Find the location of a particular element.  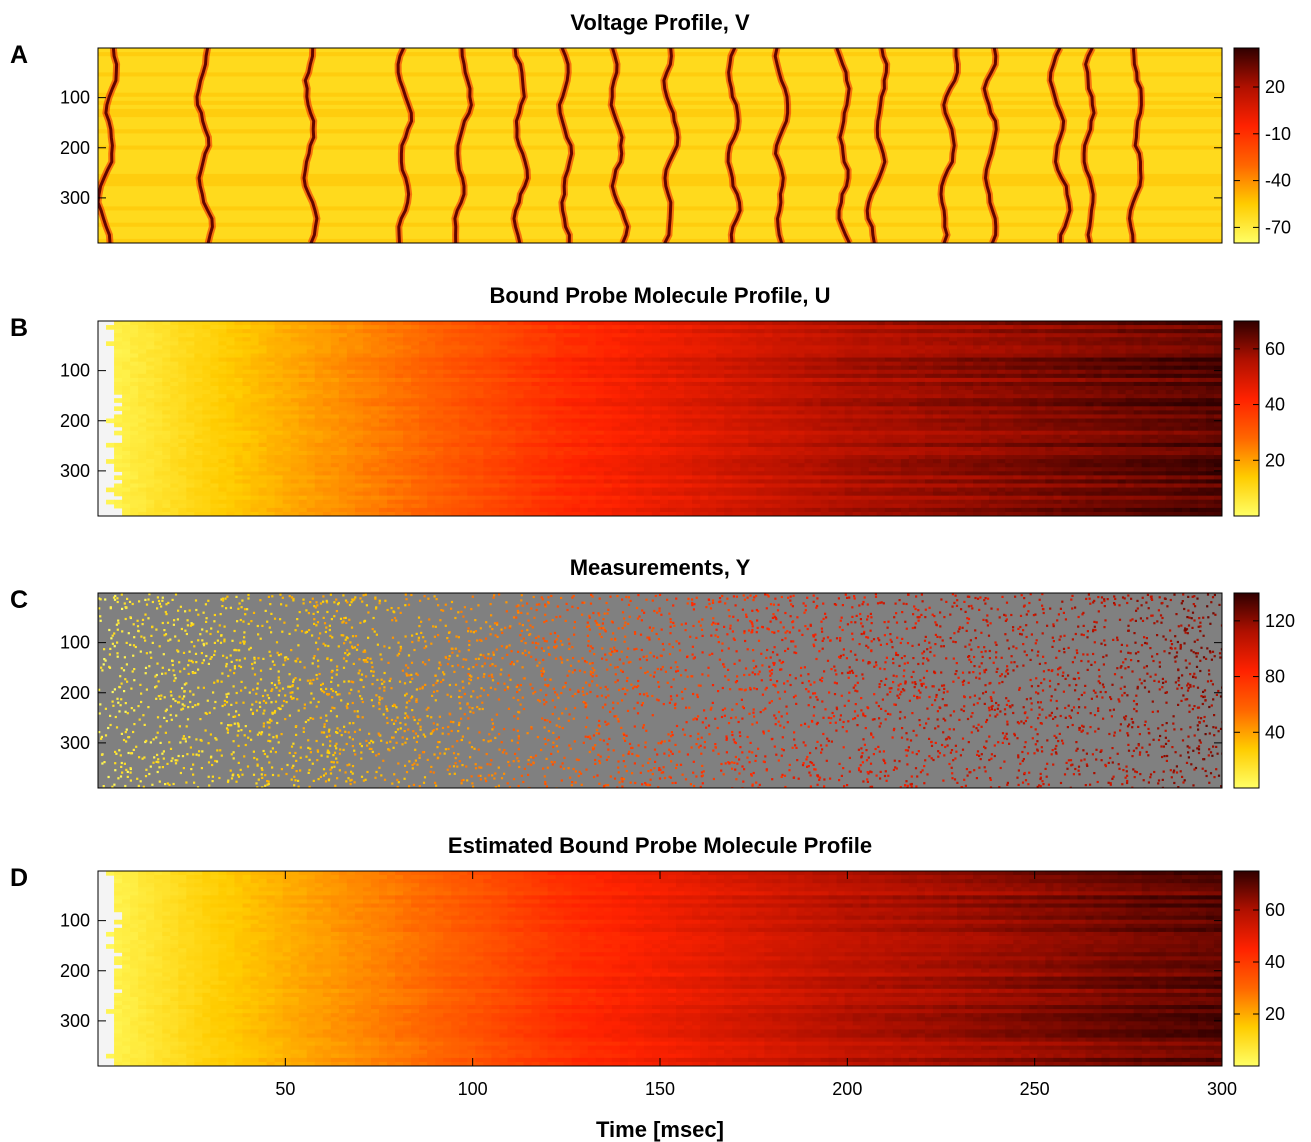

x-tick-label: 300 is located at coordinates (1222, 1089).